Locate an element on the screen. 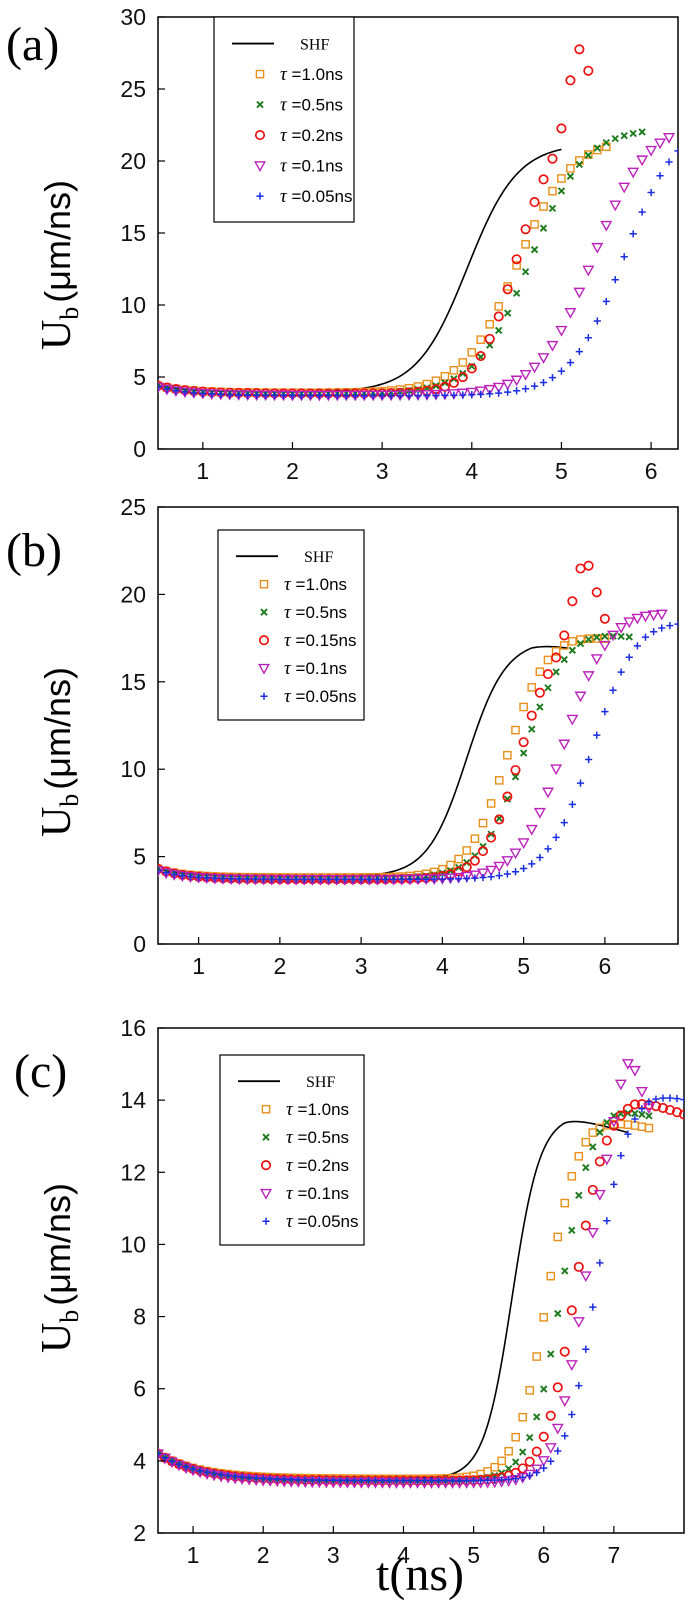  legend-label: SHF is located at coordinates (318, 557).